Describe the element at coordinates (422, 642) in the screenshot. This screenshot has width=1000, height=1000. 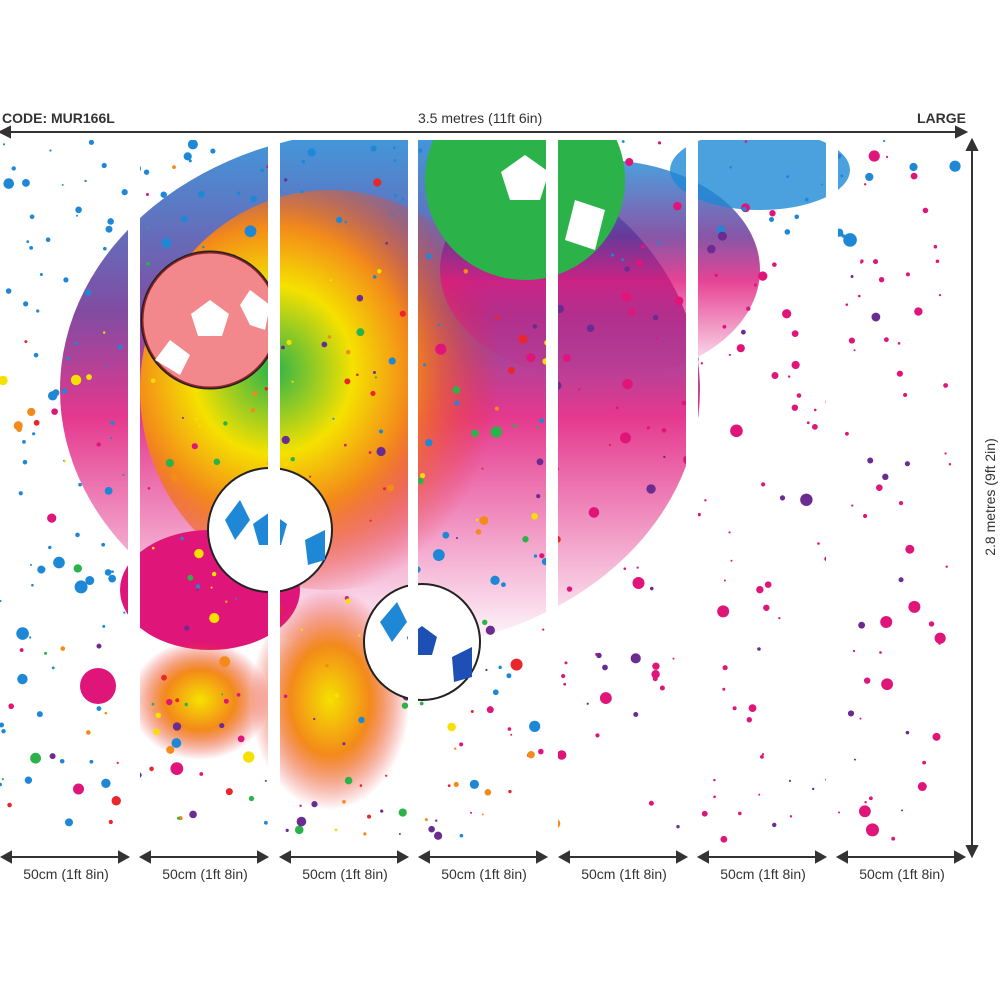
I see `soccer-ball-blue-small` at that location.